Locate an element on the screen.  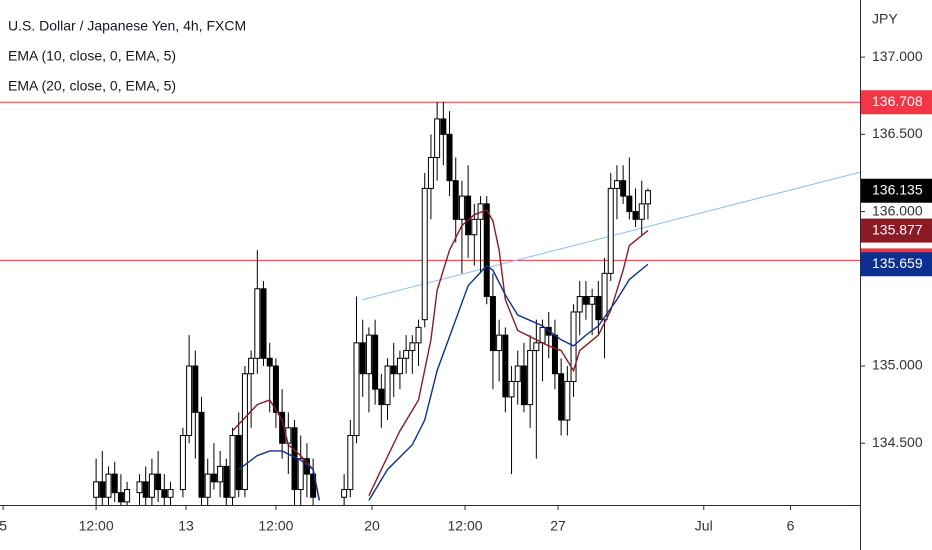
price-badge-label: 136.135 is located at coordinates (897, 189).